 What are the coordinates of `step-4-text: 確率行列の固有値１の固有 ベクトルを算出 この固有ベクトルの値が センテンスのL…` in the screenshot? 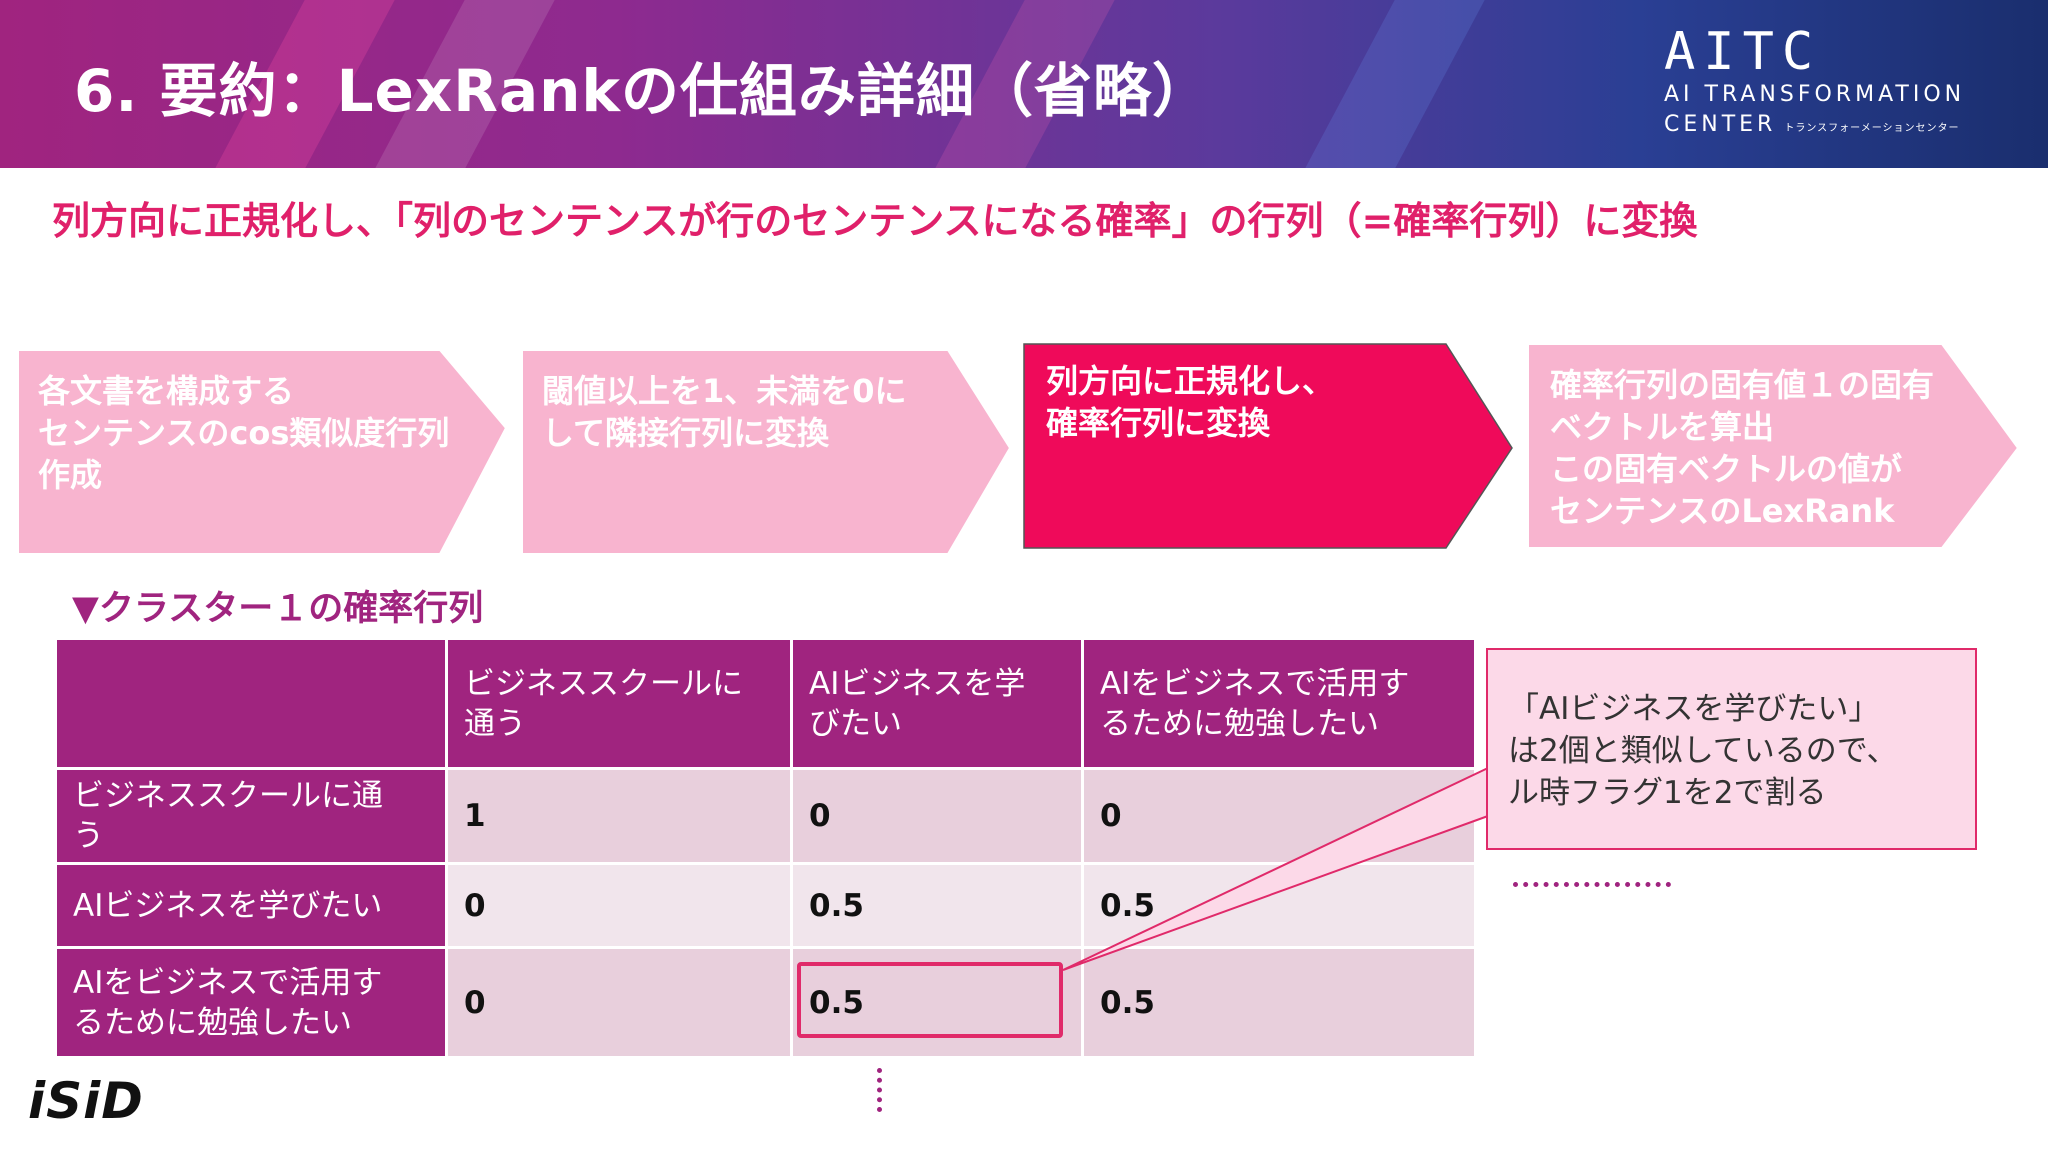 It's located at (1742, 448).